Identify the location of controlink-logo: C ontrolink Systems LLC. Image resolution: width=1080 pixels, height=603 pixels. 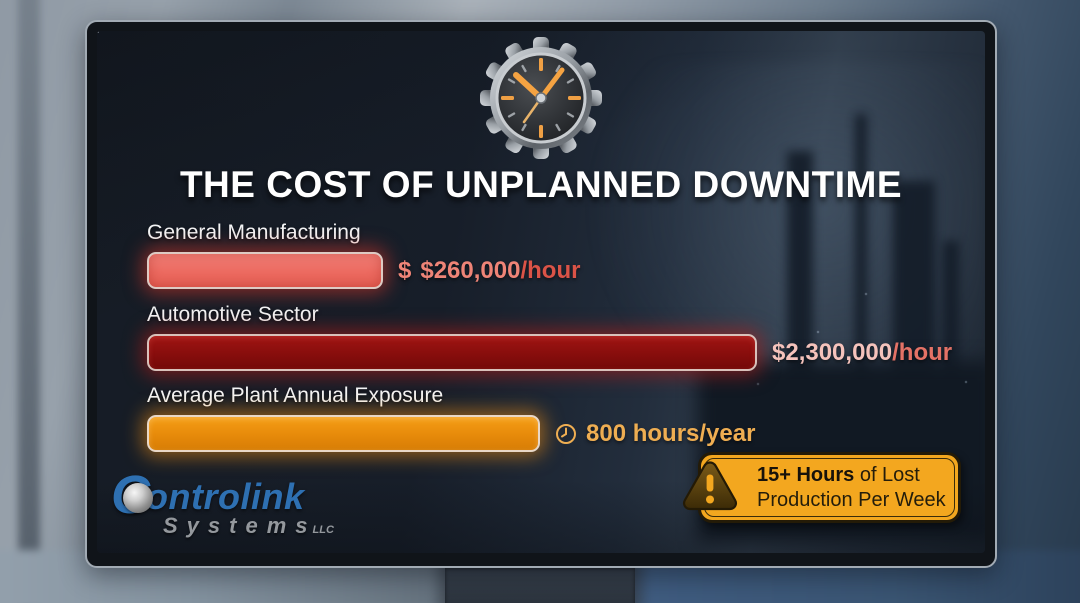
(222, 503).